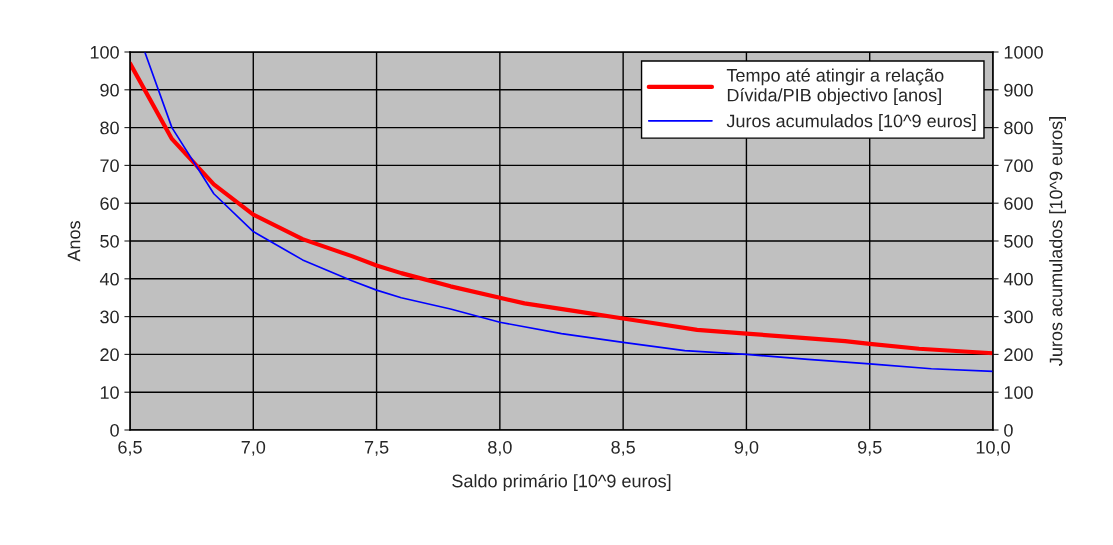  I want to click on y2-tick-label: 100, so click(1018, 392).